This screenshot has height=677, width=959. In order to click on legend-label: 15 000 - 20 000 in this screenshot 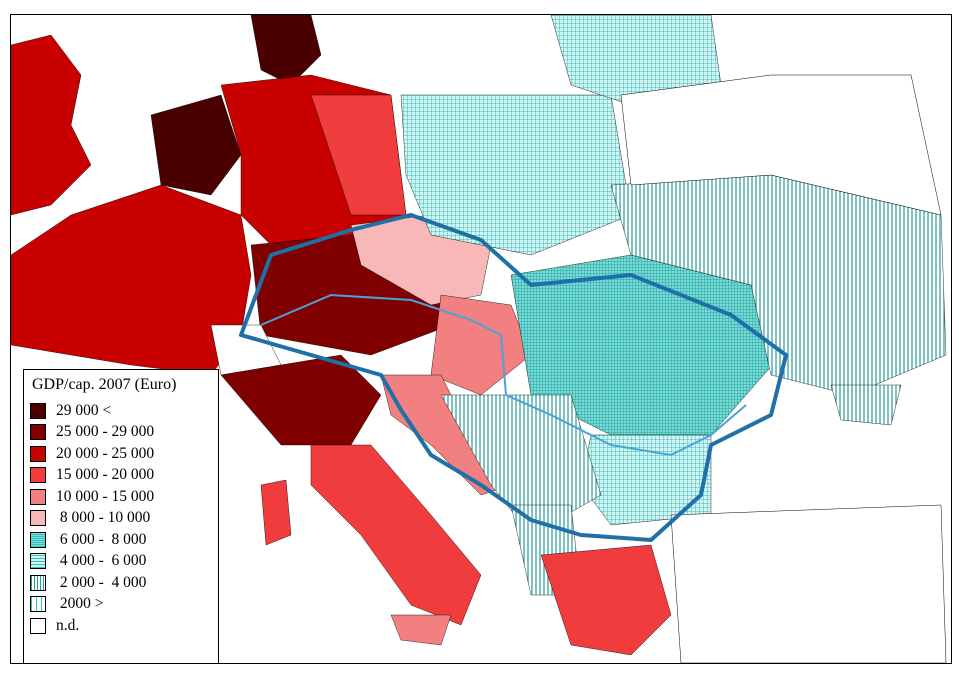, I will do `click(105, 475)`.